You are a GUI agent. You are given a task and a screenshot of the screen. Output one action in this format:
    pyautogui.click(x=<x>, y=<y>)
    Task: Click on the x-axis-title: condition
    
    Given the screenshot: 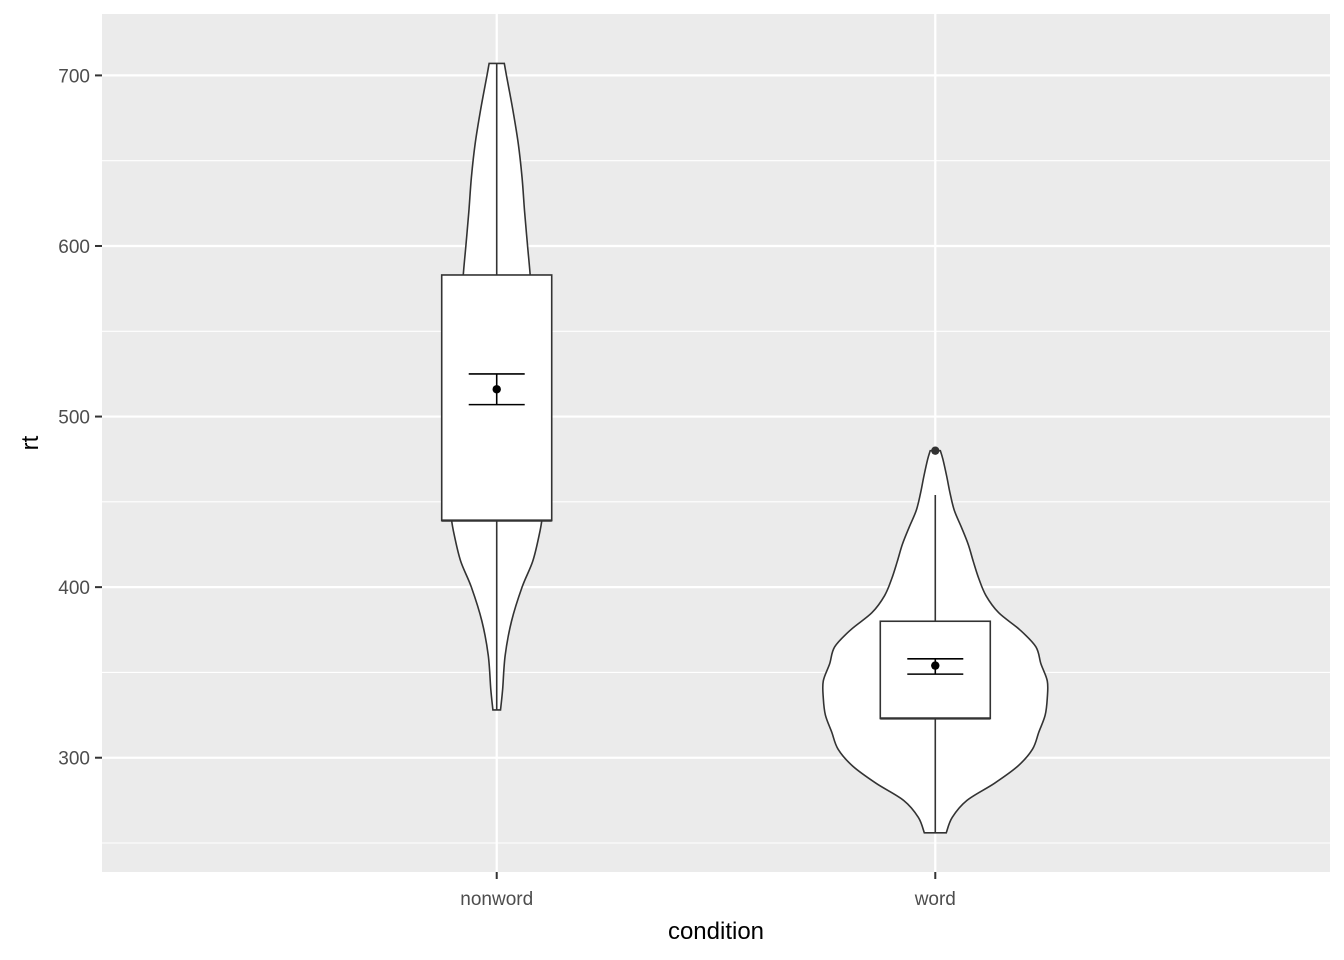 What is the action you would take?
    pyautogui.click(x=716, y=931)
    